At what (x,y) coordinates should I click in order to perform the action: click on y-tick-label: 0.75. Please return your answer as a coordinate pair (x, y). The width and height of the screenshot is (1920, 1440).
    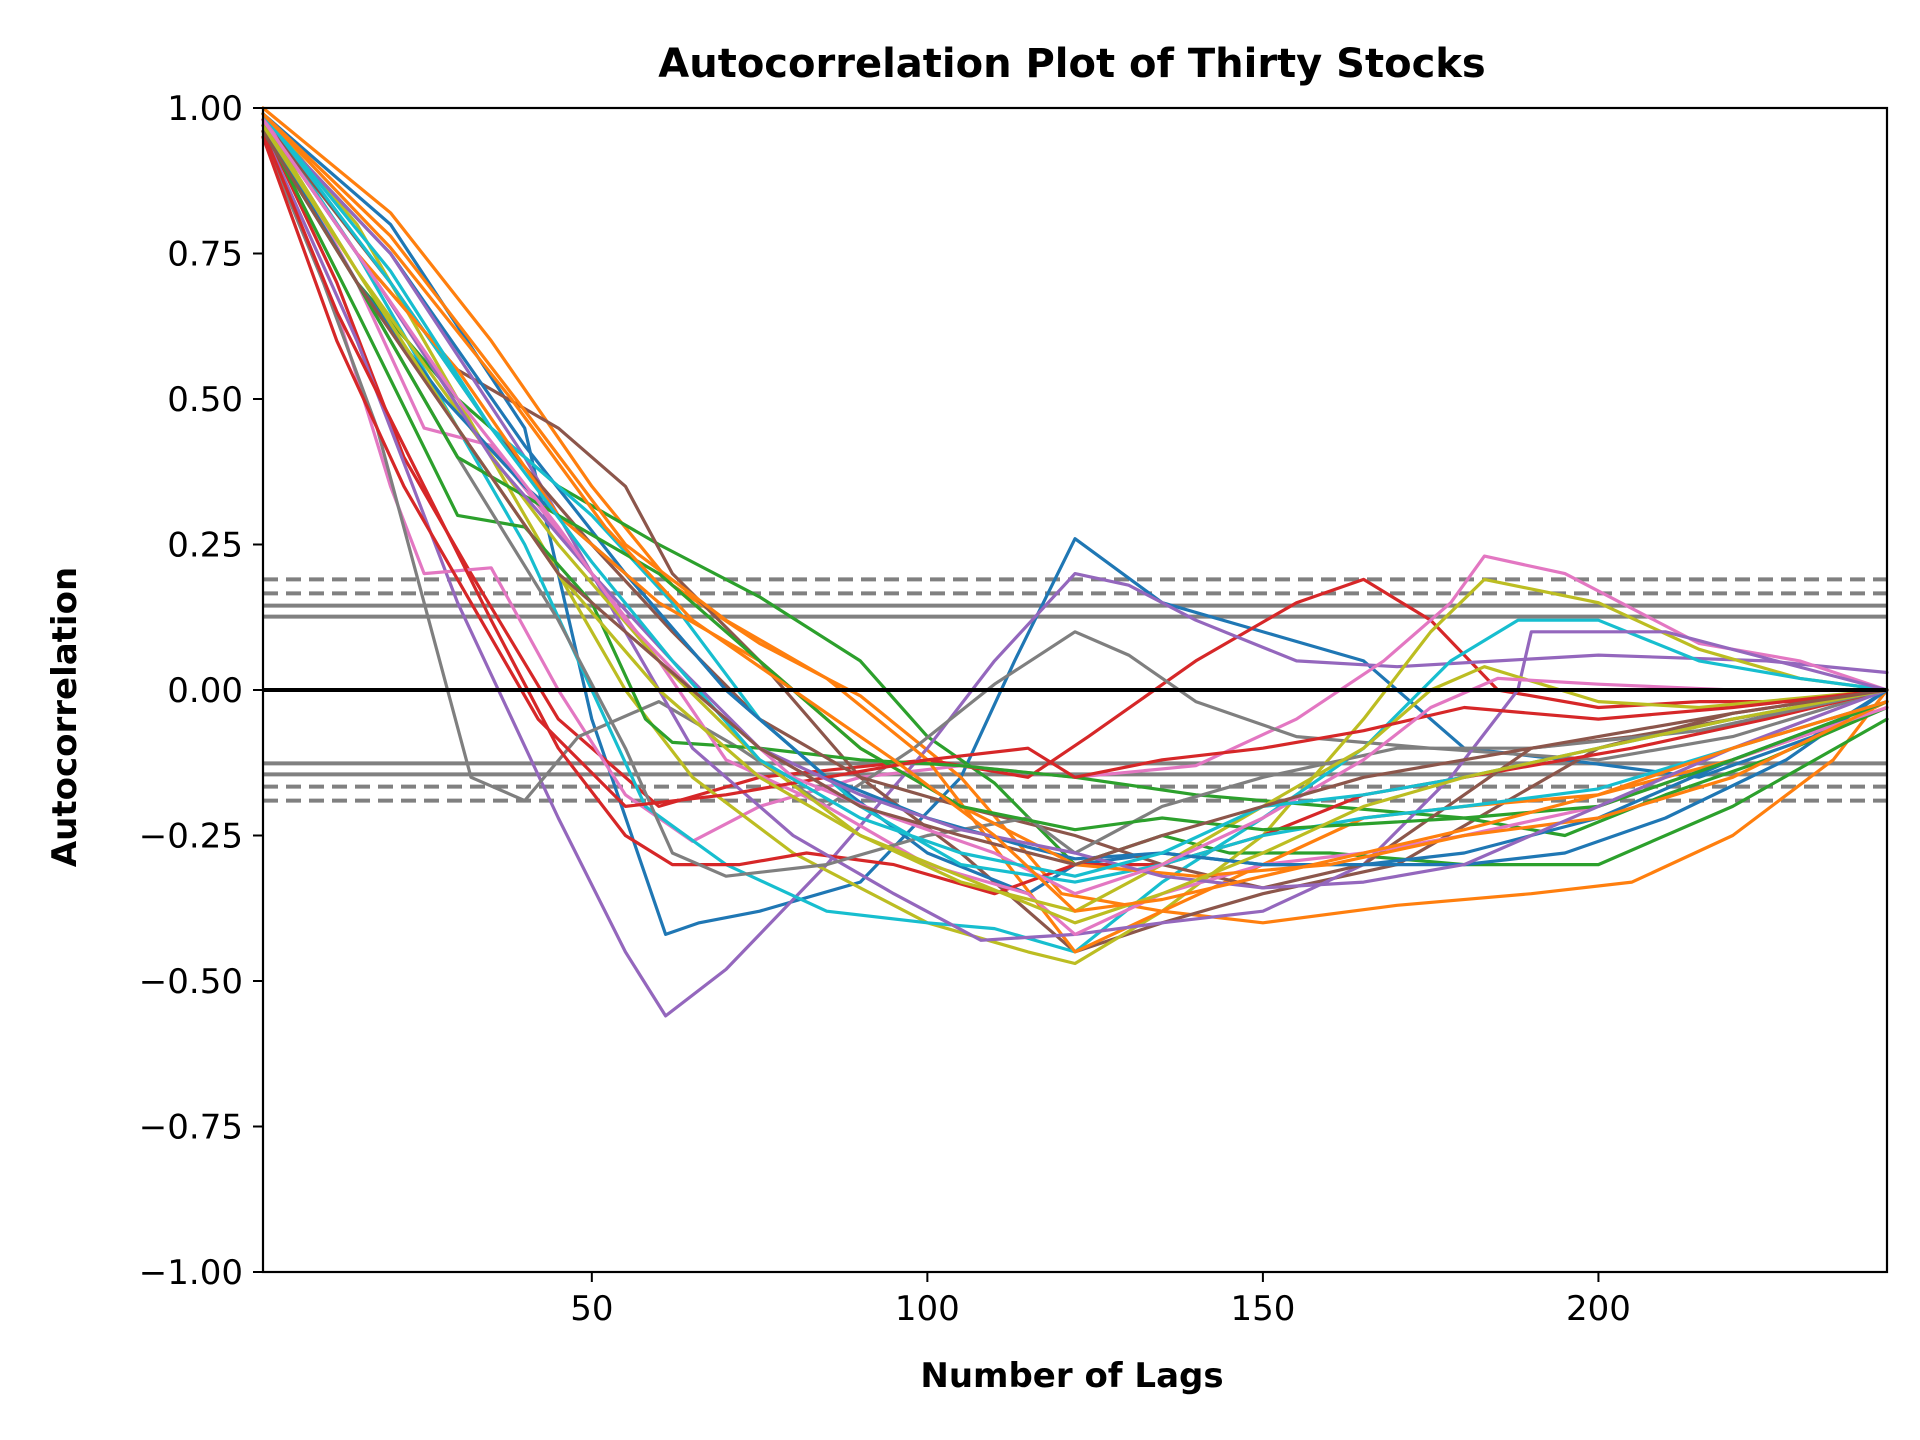
    Looking at the image, I should click on (205, 255).